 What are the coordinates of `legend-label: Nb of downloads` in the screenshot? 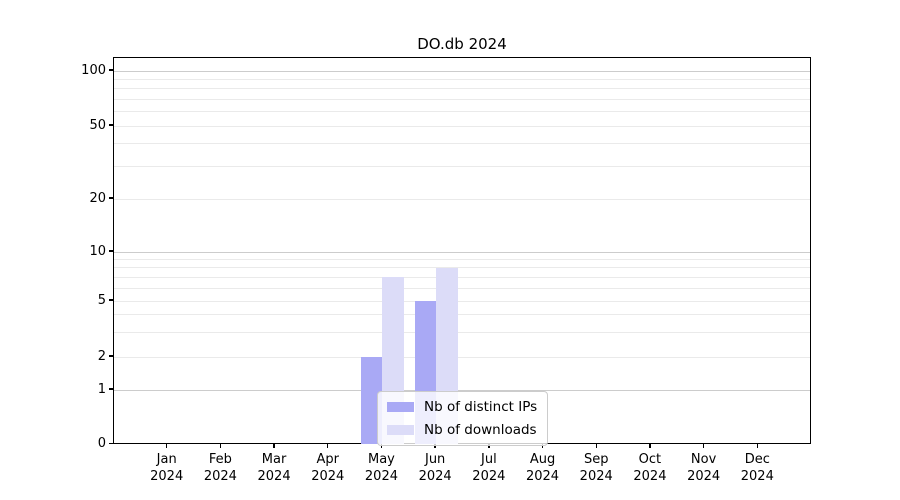 It's located at (480, 430).